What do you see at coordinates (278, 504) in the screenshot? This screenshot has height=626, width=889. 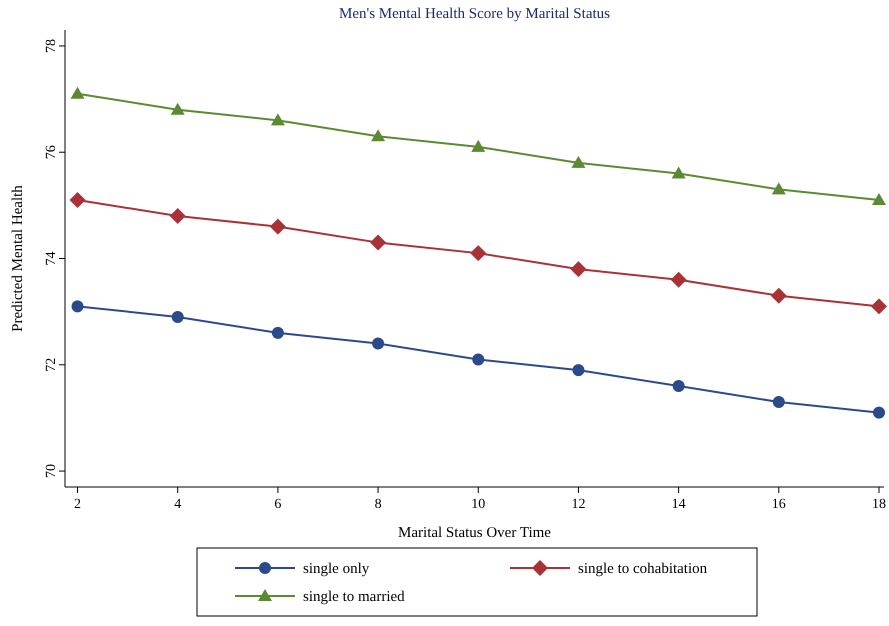 I see `x-tick-label: 6` at bounding box center [278, 504].